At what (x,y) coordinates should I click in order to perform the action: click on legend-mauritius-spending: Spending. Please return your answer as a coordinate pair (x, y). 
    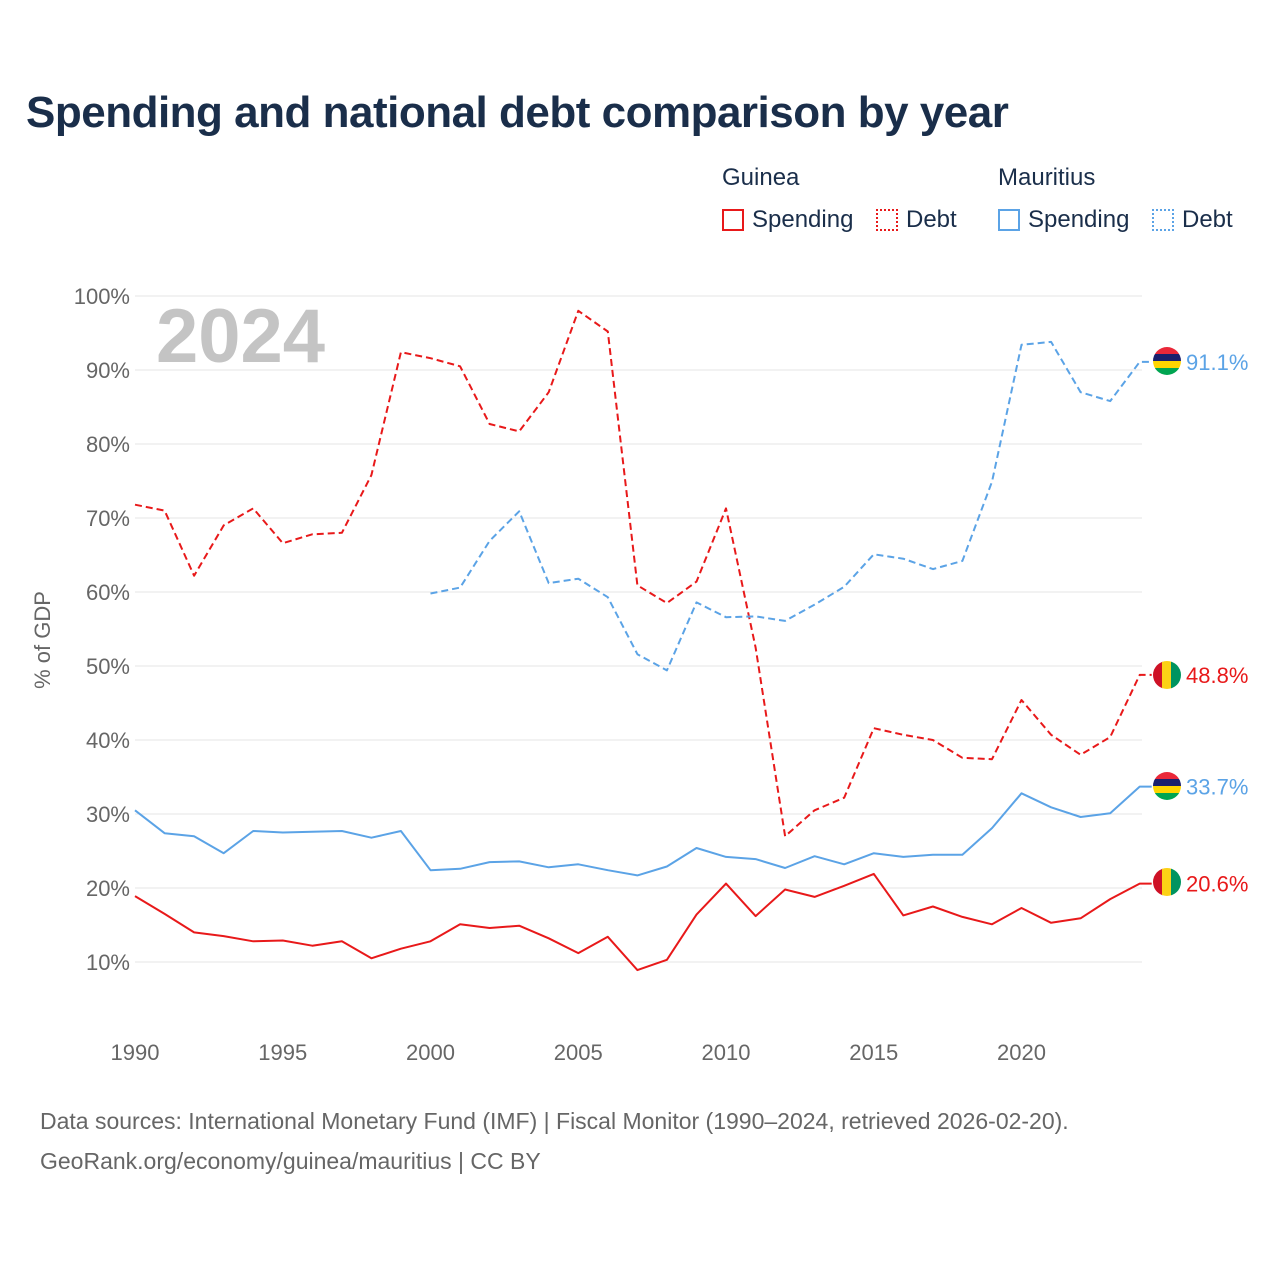
    Looking at the image, I should click on (1063, 220).